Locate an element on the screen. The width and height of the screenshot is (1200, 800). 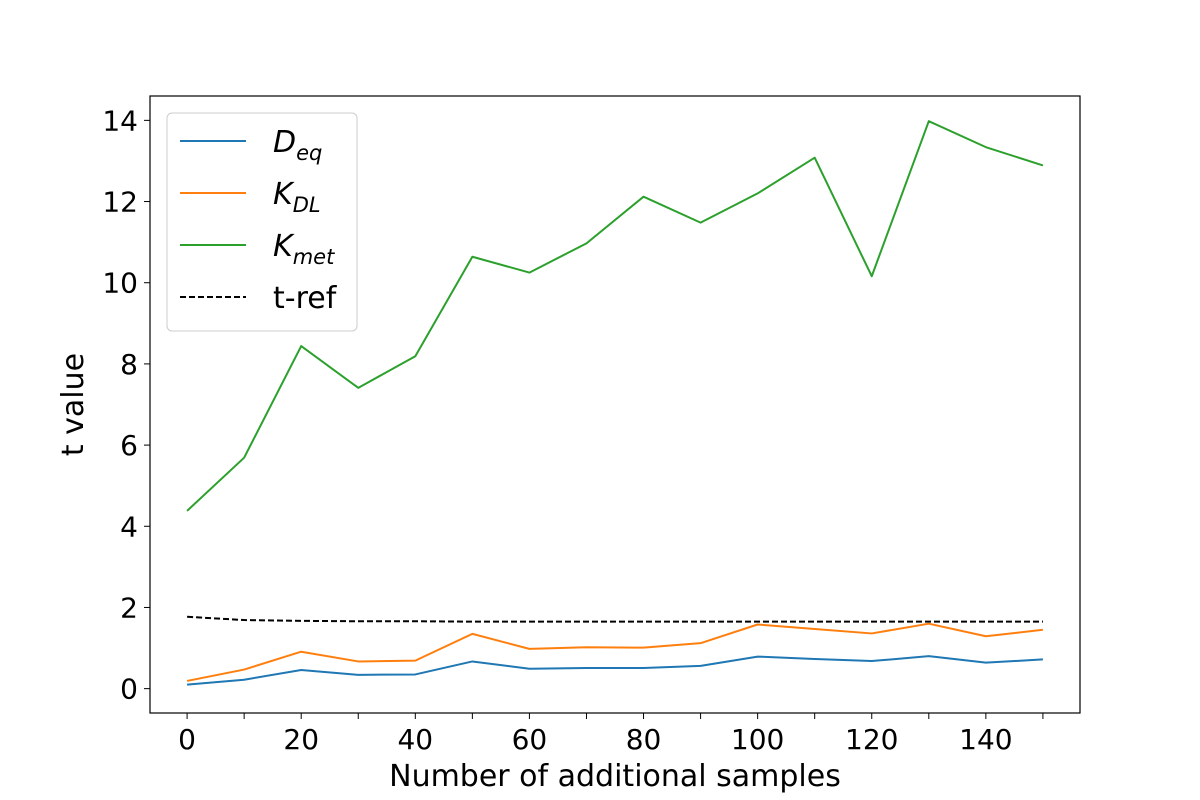
x-tick-label: 0 is located at coordinates (187, 739).